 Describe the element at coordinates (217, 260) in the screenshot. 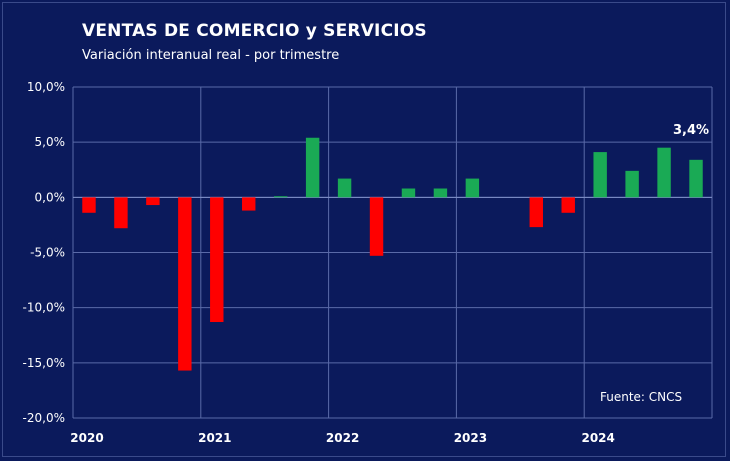

I see `bar-2021-Q1` at that location.